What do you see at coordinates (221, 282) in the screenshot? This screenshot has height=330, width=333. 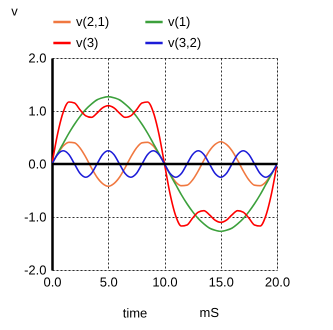 I see `x-tick-label: 15.0` at bounding box center [221, 282].